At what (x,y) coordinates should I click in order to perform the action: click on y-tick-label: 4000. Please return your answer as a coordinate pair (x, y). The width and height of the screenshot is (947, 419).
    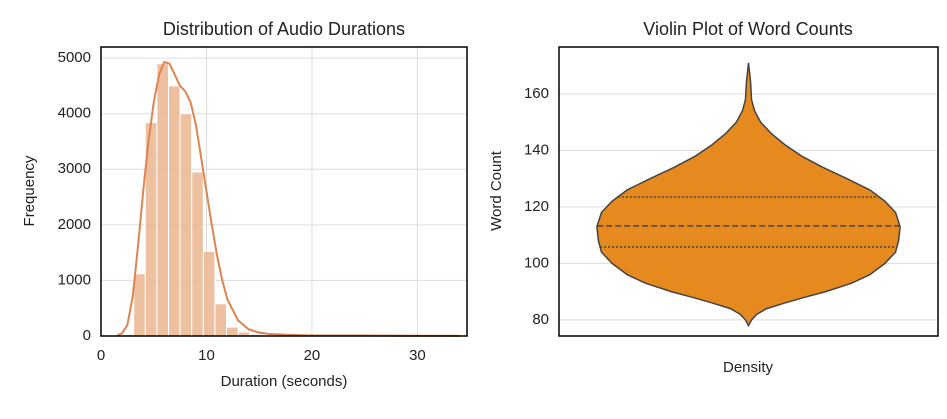
    Looking at the image, I should click on (74, 113).